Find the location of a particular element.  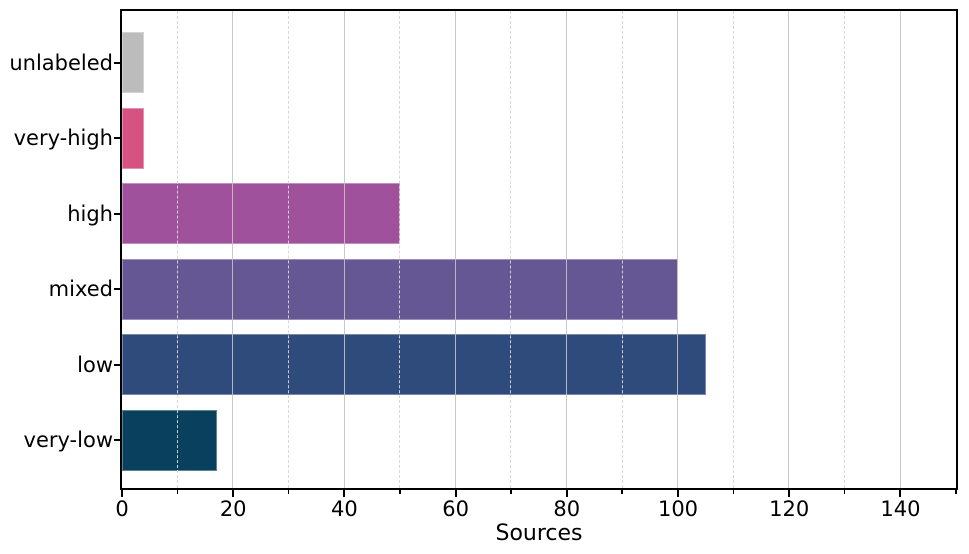

bar-low is located at coordinates (414, 364).